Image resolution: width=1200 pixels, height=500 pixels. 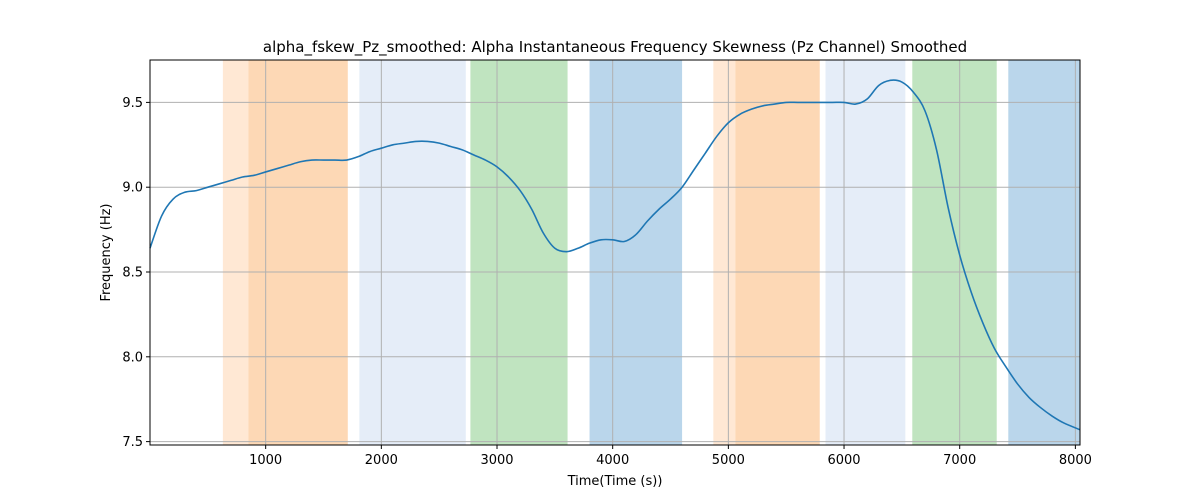 What do you see at coordinates (132, 442) in the screenshot?
I see `y-tick-label-0: 7.5` at bounding box center [132, 442].